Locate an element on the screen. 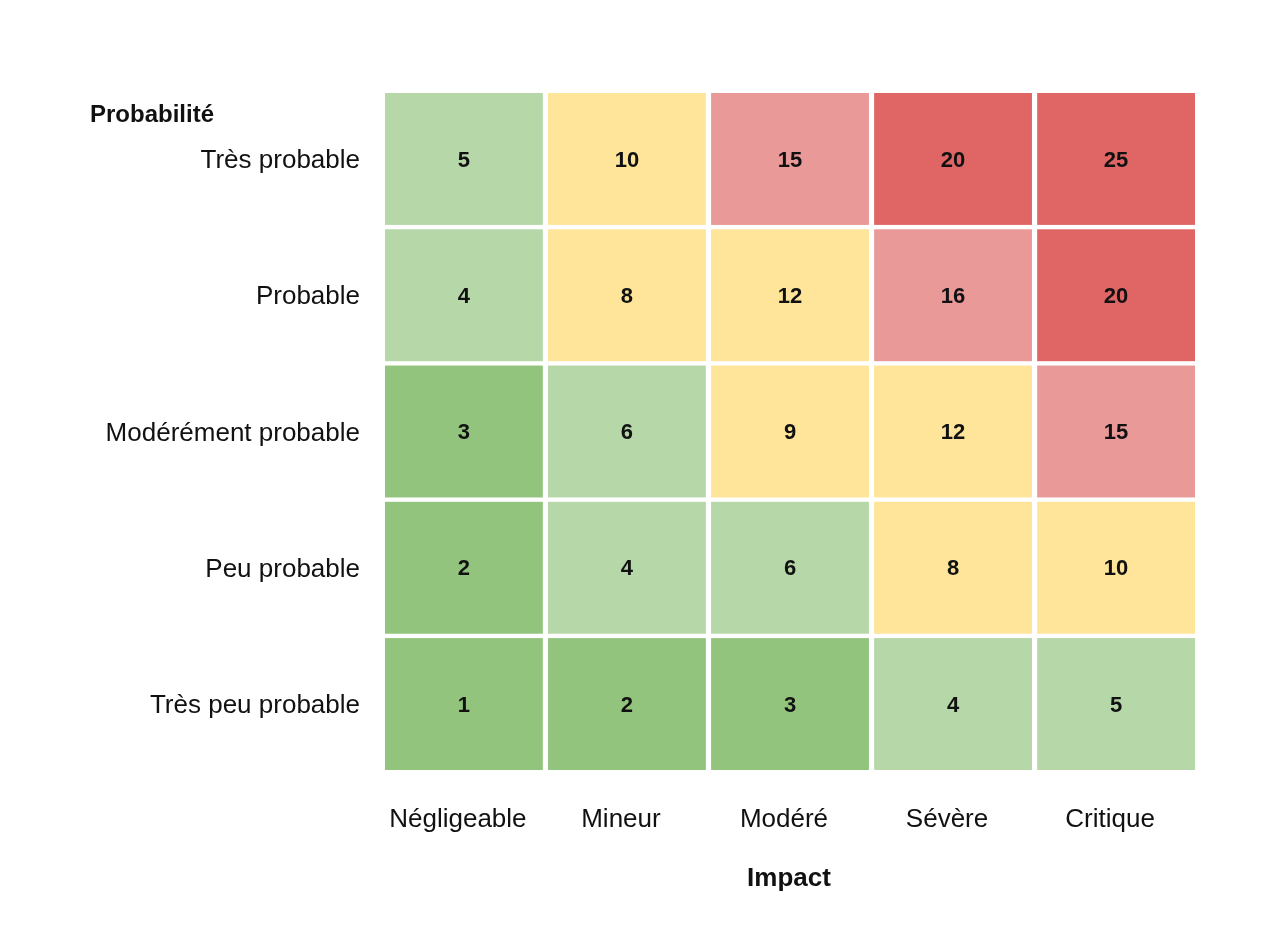 The width and height of the screenshot is (1280, 948). y-tick-label: Probable is located at coordinates (307, 295).